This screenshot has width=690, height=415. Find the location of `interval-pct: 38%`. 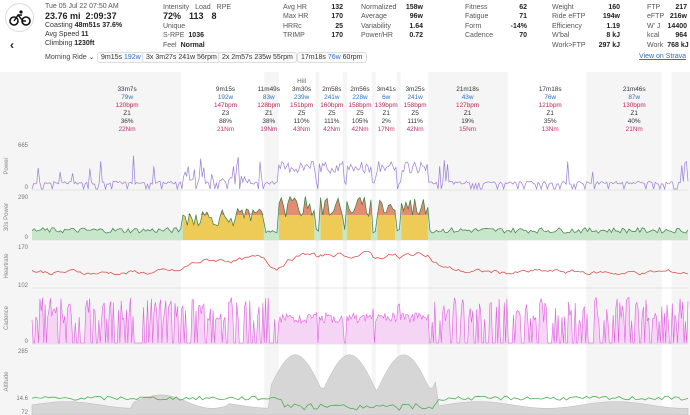

interval-pct: 38% is located at coordinates (268, 121).